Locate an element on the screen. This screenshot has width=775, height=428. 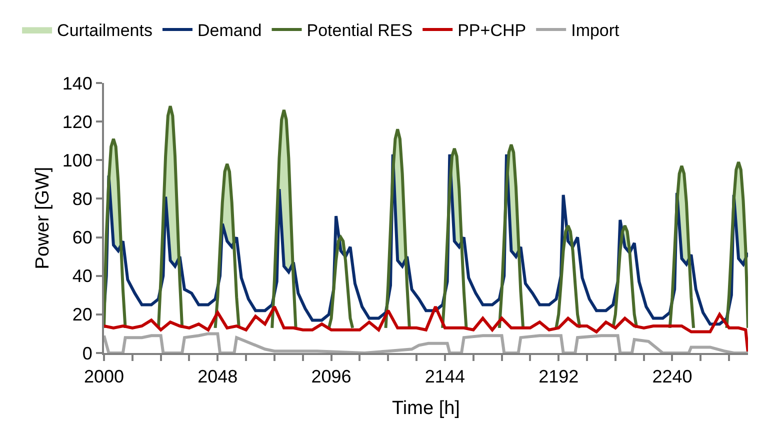
y-tick-label: 60 is located at coordinates (82, 238).